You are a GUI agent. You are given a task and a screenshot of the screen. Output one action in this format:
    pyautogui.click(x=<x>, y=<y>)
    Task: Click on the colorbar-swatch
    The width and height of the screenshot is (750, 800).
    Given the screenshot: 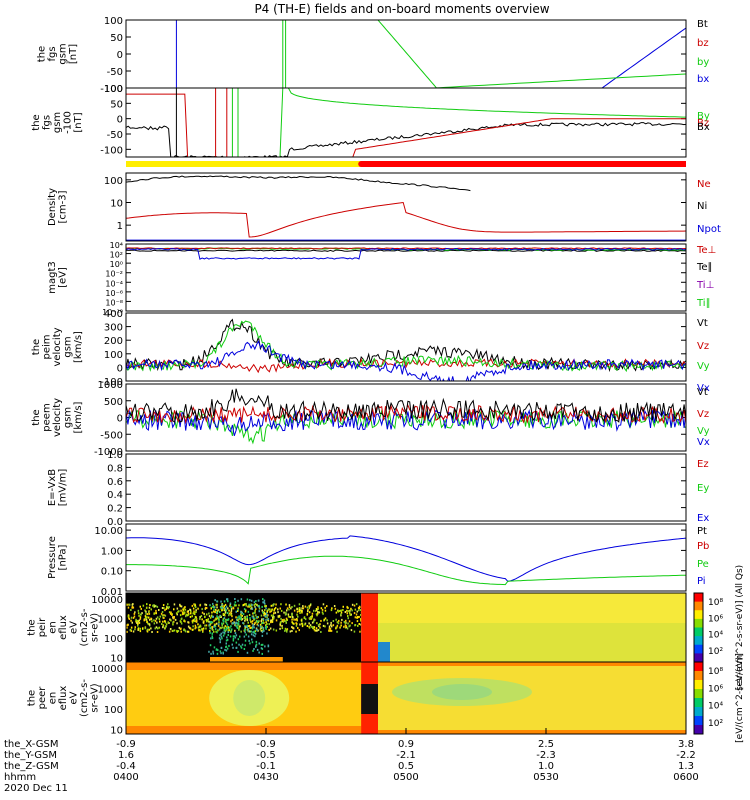 What is the action you would take?
    pyautogui.click(x=698, y=658)
    